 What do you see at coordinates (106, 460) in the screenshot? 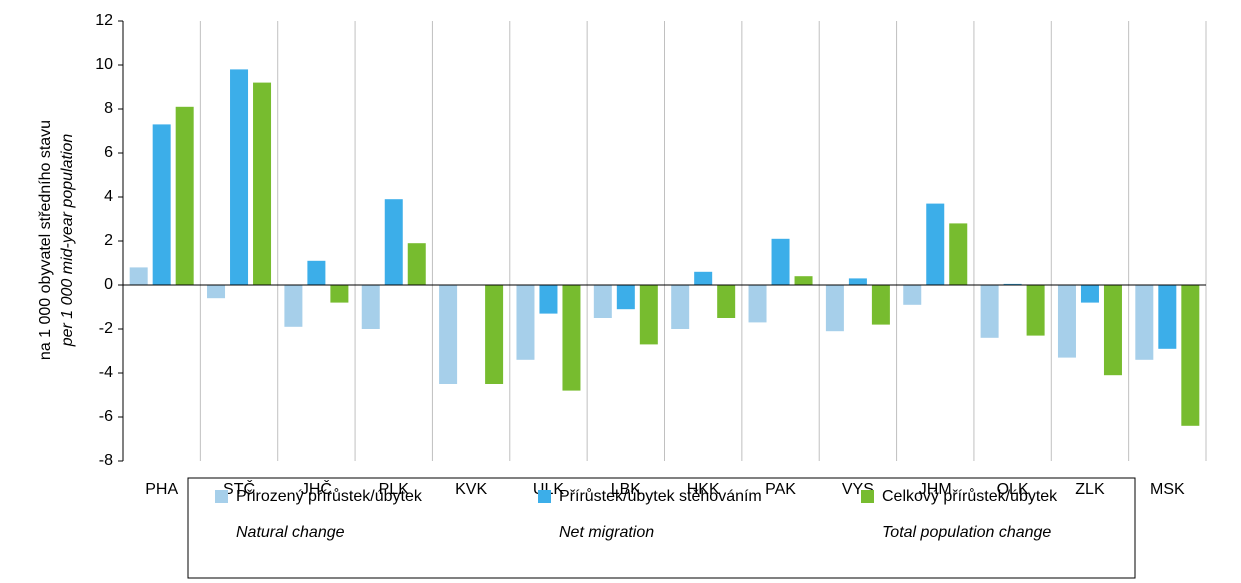
I see `y-tick-label: -8` at bounding box center [106, 460].